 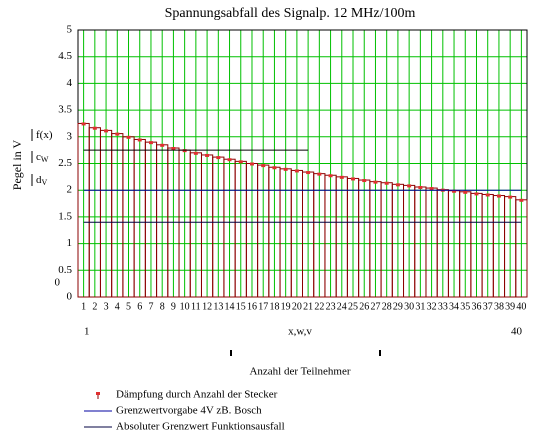 I want to click on x-tick-label: 37, so click(x=488, y=306).